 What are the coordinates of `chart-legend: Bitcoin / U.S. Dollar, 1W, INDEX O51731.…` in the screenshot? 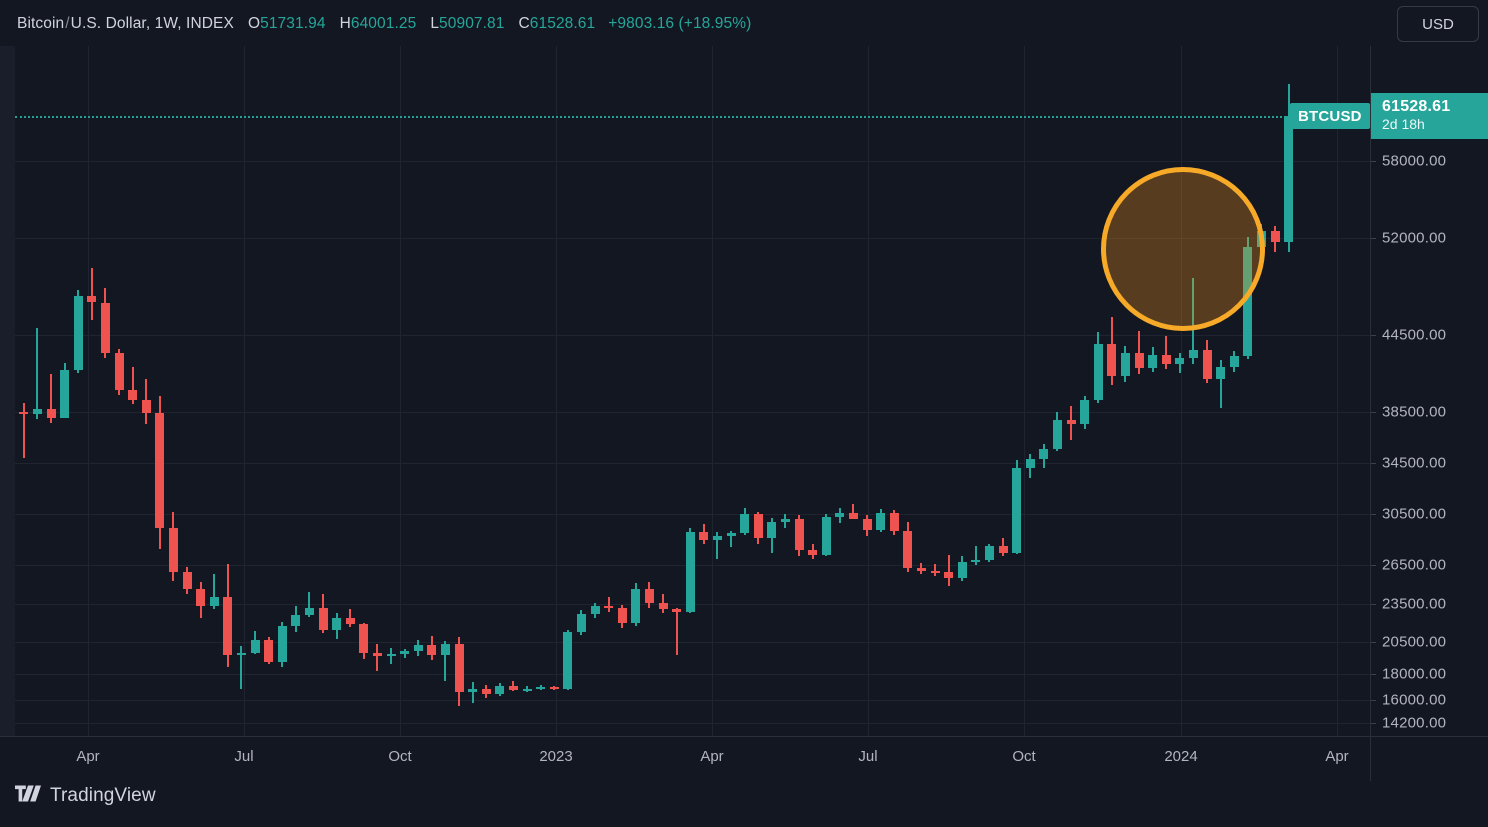 It's located at (375, 24).